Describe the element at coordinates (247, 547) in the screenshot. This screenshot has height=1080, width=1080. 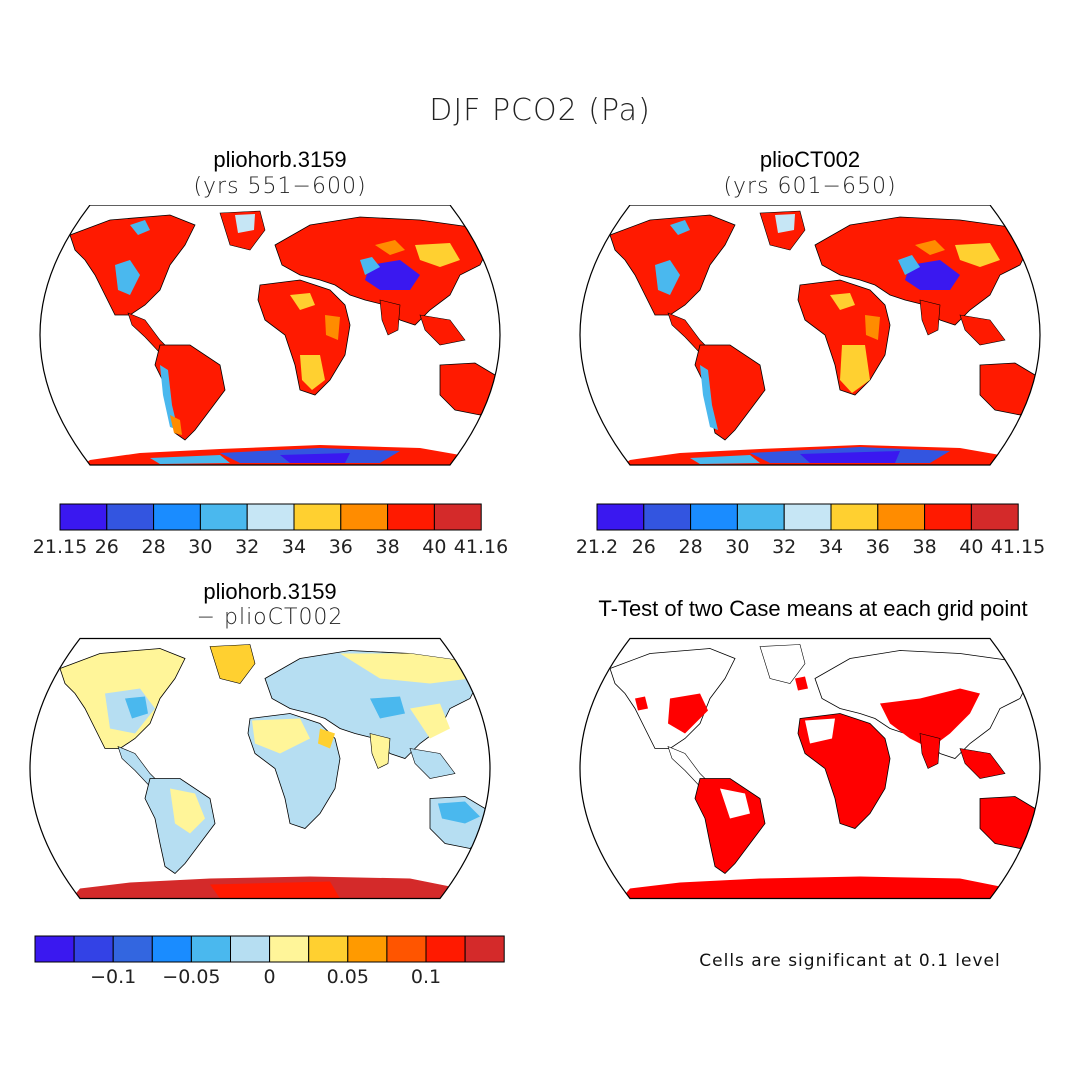
I see `cbar-tl-label: 32` at that location.